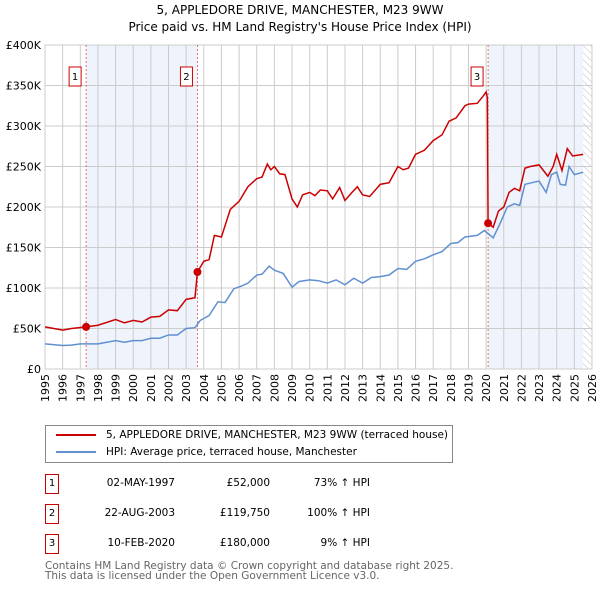 Image resolution: width=600 pixels, height=590 pixels. I want to click on x-tick-label: 2010, so click(310, 388).